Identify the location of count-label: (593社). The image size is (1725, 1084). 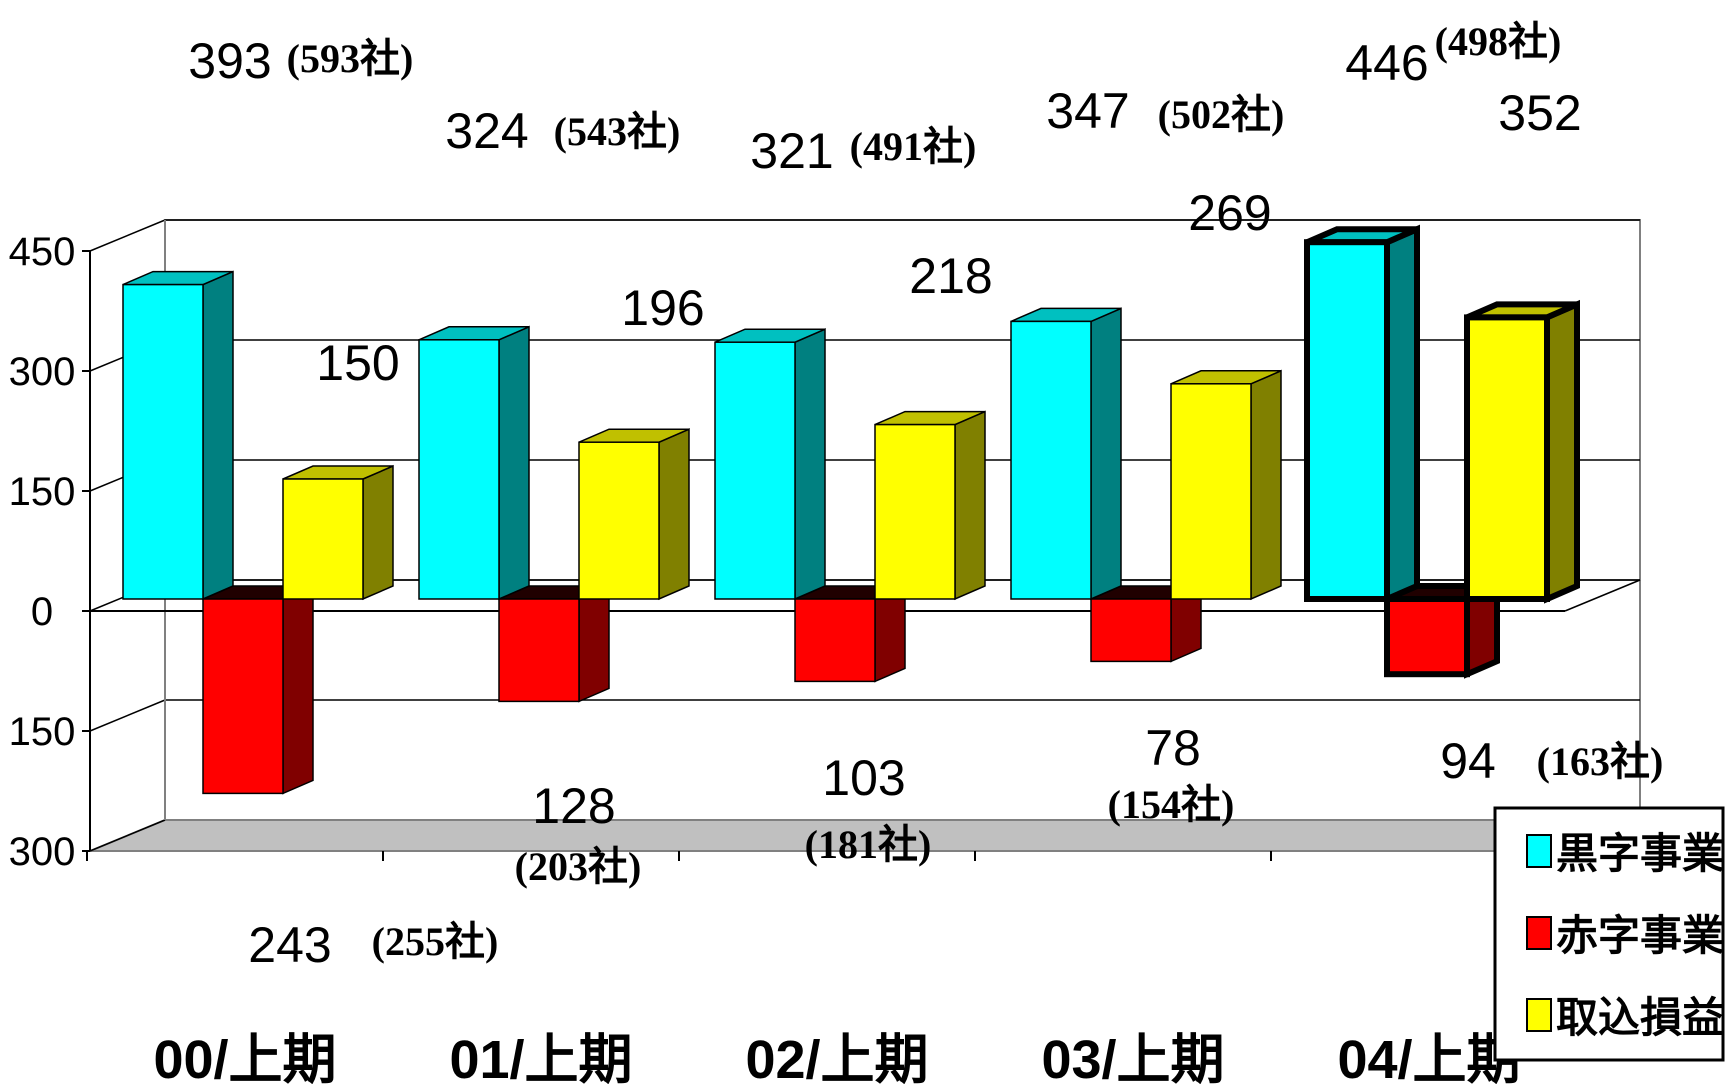
(350, 58).